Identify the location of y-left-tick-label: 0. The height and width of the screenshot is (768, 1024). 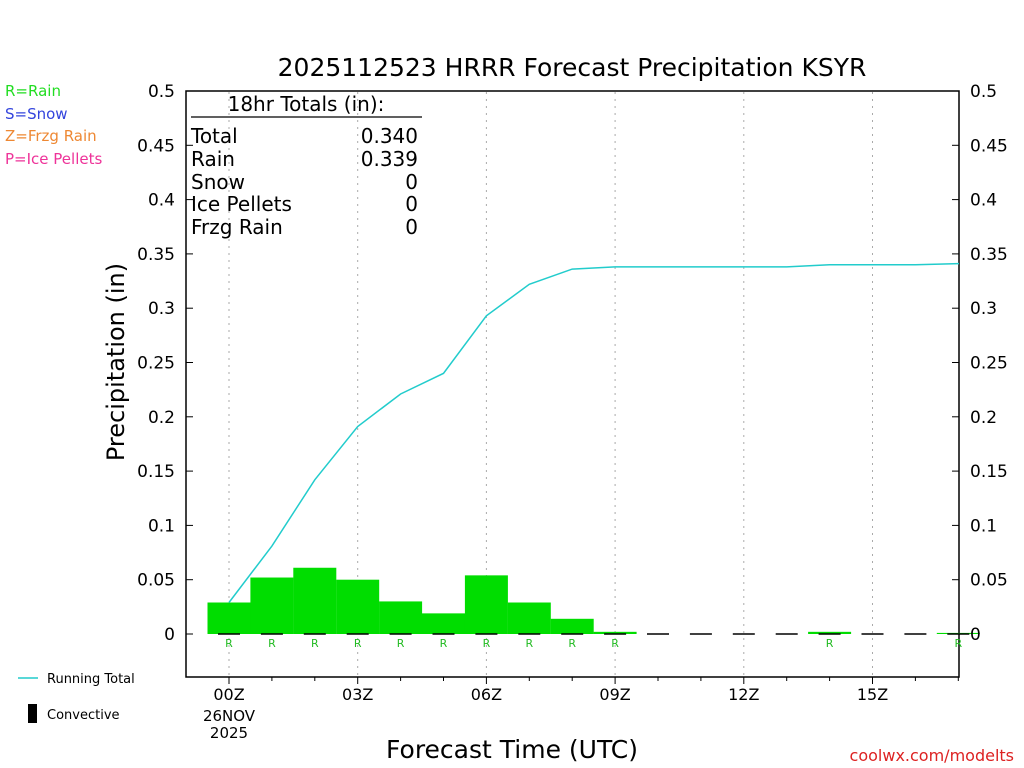
(169, 635).